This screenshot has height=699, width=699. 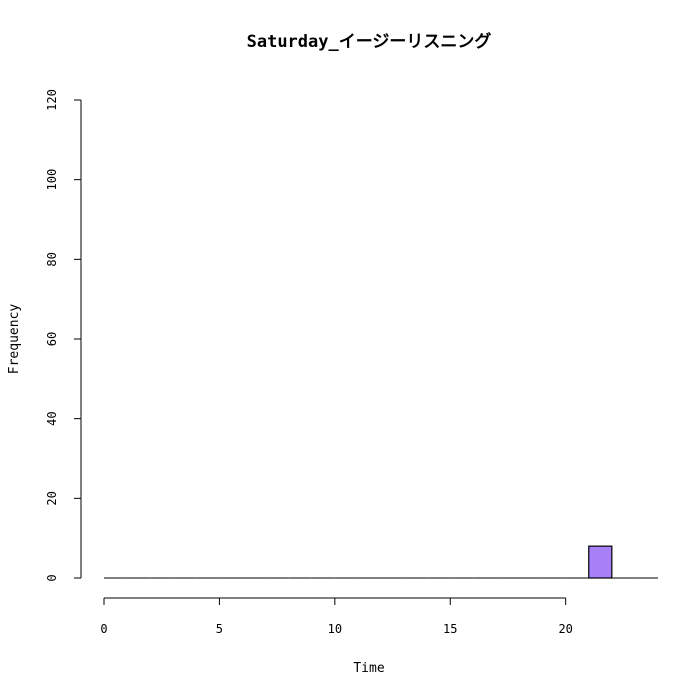 I want to click on x-axis-label: Time, so click(x=368, y=668).